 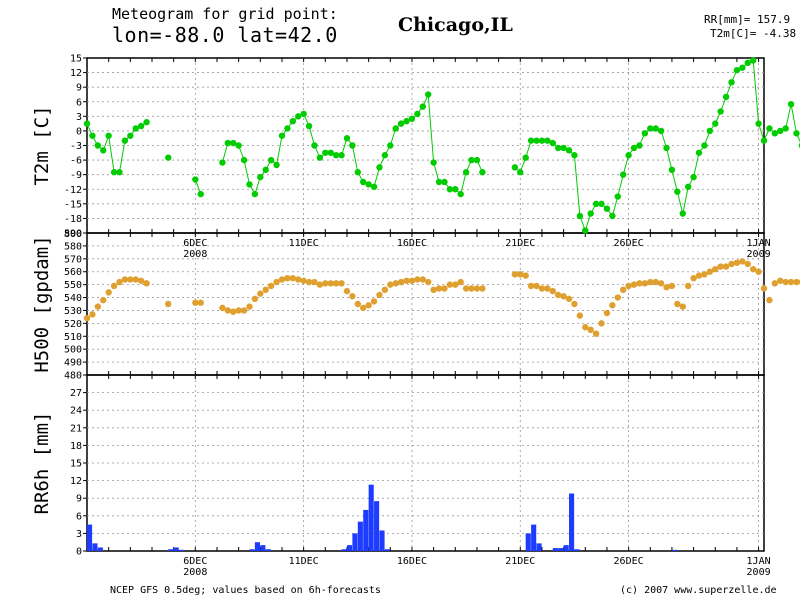 I want to click on x-tick-label: 6DEC, so click(x=195, y=561).